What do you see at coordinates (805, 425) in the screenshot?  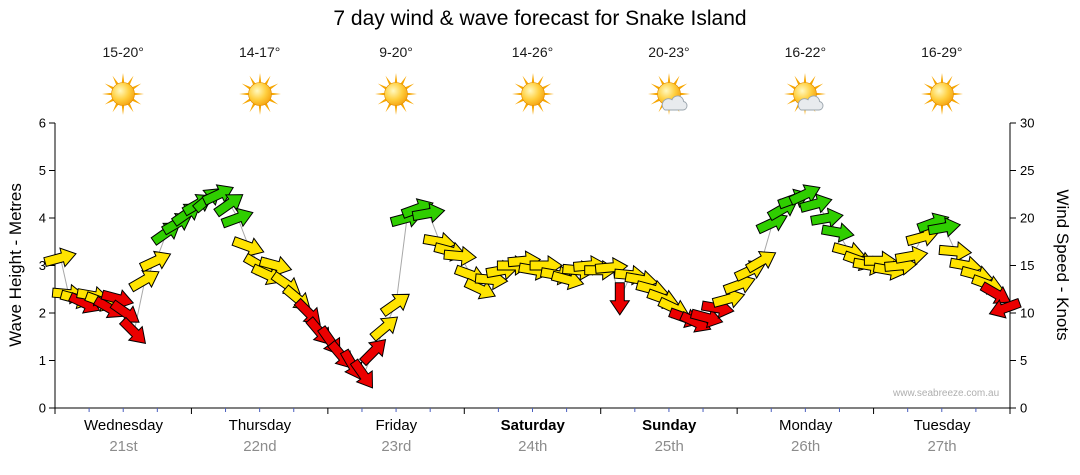 I see `day-label: Monday` at bounding box center [805, 425].